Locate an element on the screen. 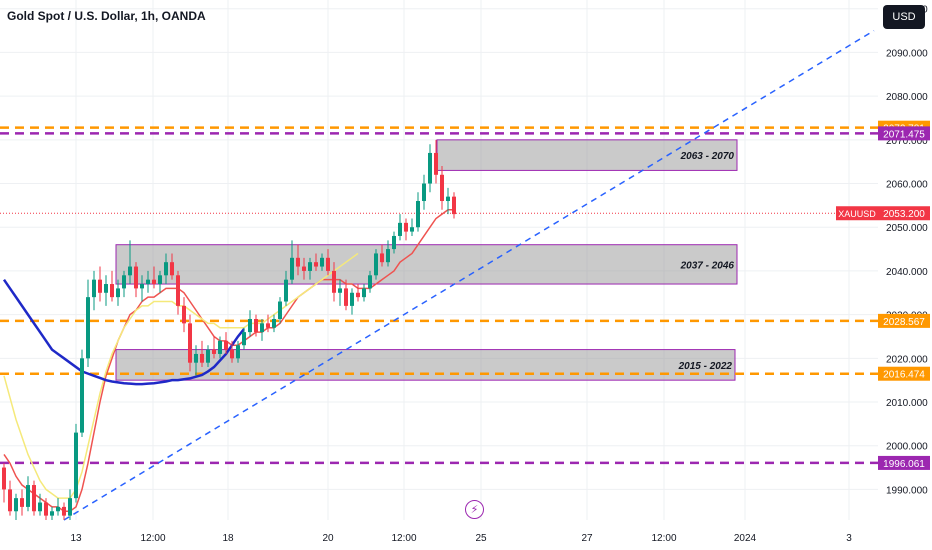  x-tick-label: 2024 is located at coordinates (745, 538).